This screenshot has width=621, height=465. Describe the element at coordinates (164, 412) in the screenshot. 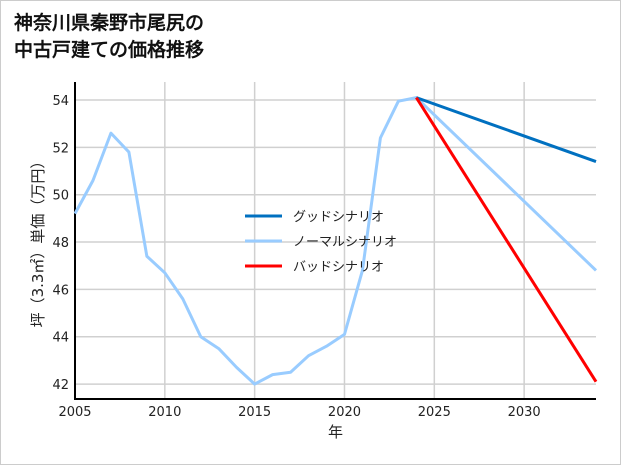

I see `x-tick-label: 2010` at that location.